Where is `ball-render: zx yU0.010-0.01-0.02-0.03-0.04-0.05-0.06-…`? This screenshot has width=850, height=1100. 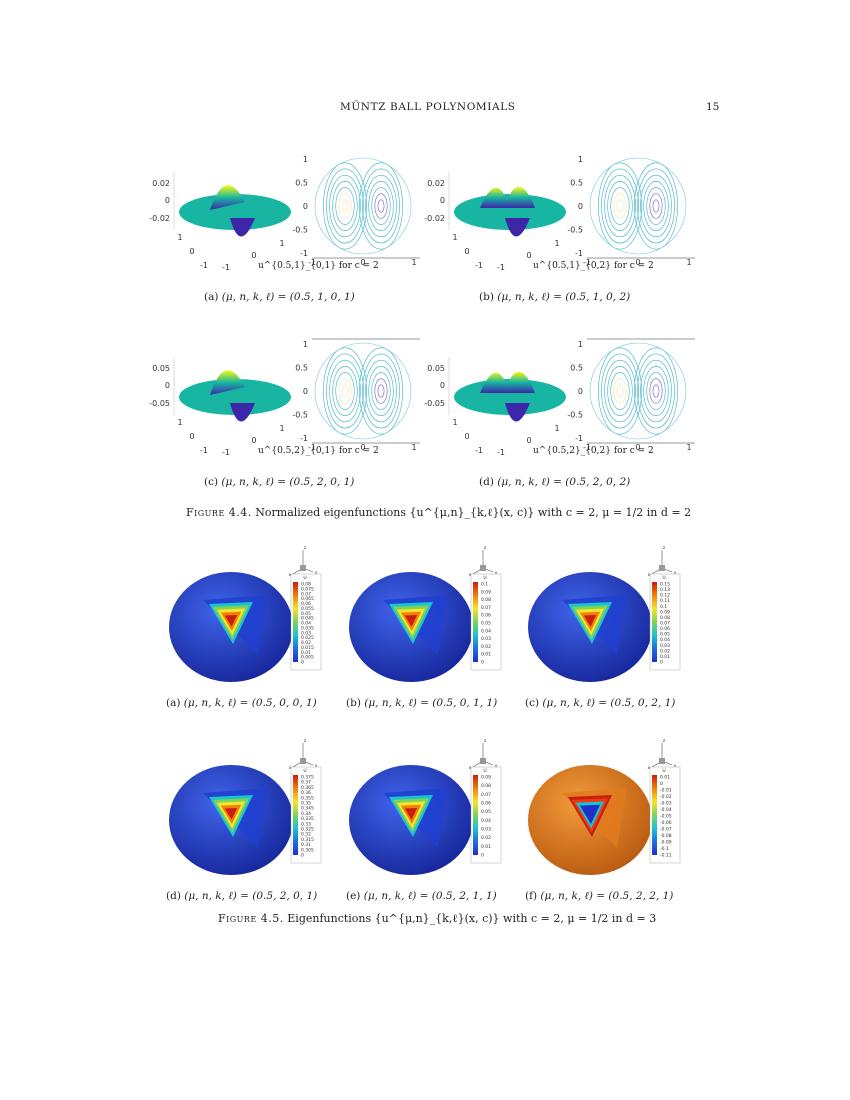 ball-render: zx yU0.010-0.01-0.02-0.03-0.04-0.05-0.06-… is located at coordinates (604, 807).